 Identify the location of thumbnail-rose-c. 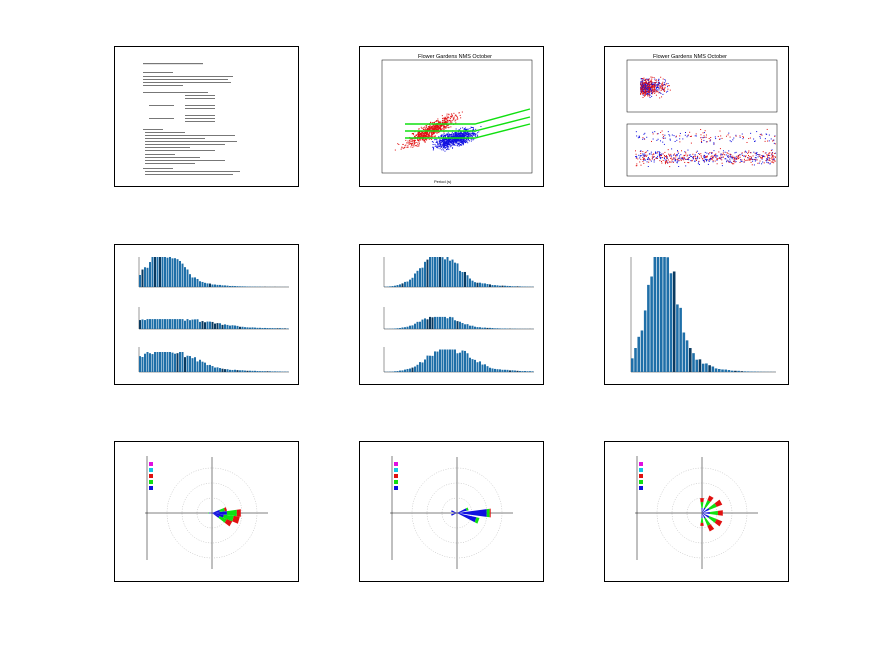
(696, 511).